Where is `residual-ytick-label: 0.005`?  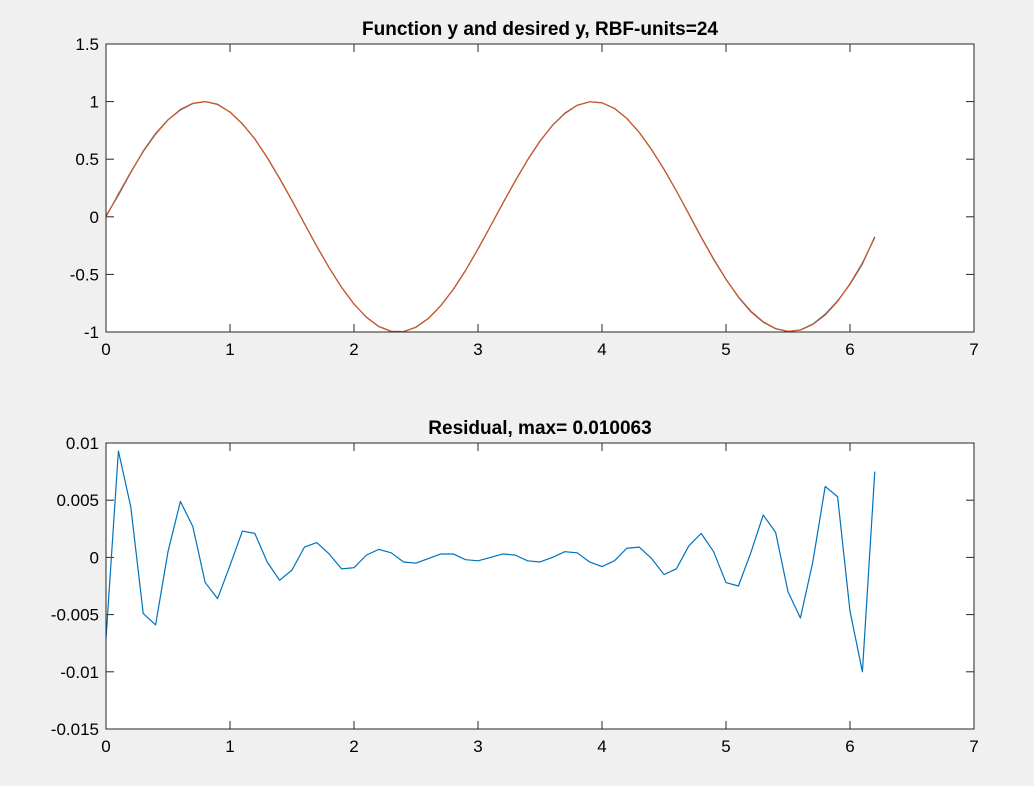
residual-ytick-label: 0.005 is located at coordinates (77, 500).